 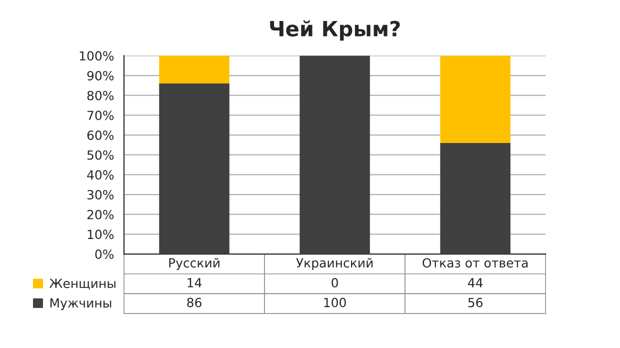 I want to click on data-label: 14, so click(x=195, y=283).